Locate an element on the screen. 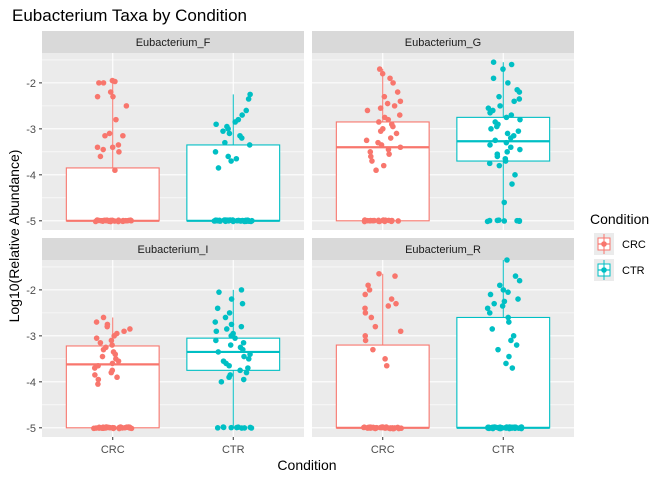 The height and width of the screenshot is (480, 672). y-tick-label: -4 is located at coordinates (31, 176).